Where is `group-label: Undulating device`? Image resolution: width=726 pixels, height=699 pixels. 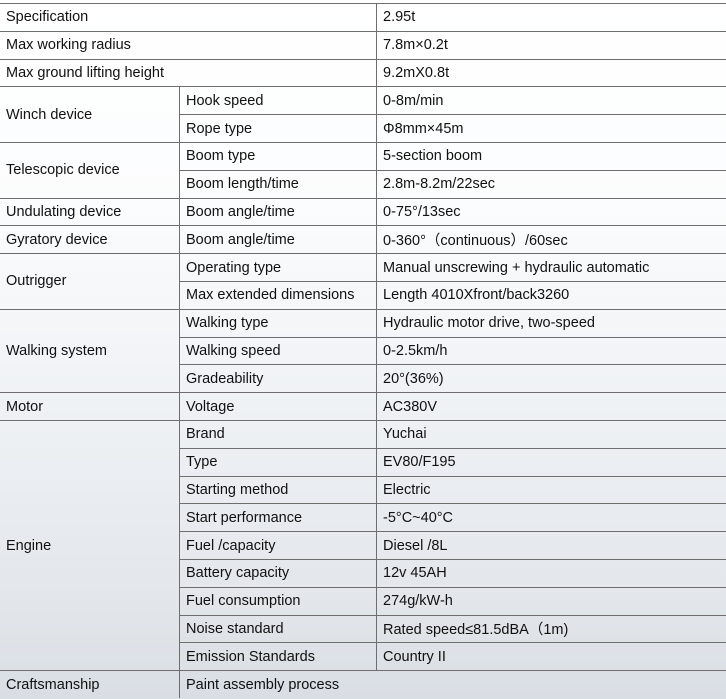 group-label: Undulating device is located at coordinates (90, 212).